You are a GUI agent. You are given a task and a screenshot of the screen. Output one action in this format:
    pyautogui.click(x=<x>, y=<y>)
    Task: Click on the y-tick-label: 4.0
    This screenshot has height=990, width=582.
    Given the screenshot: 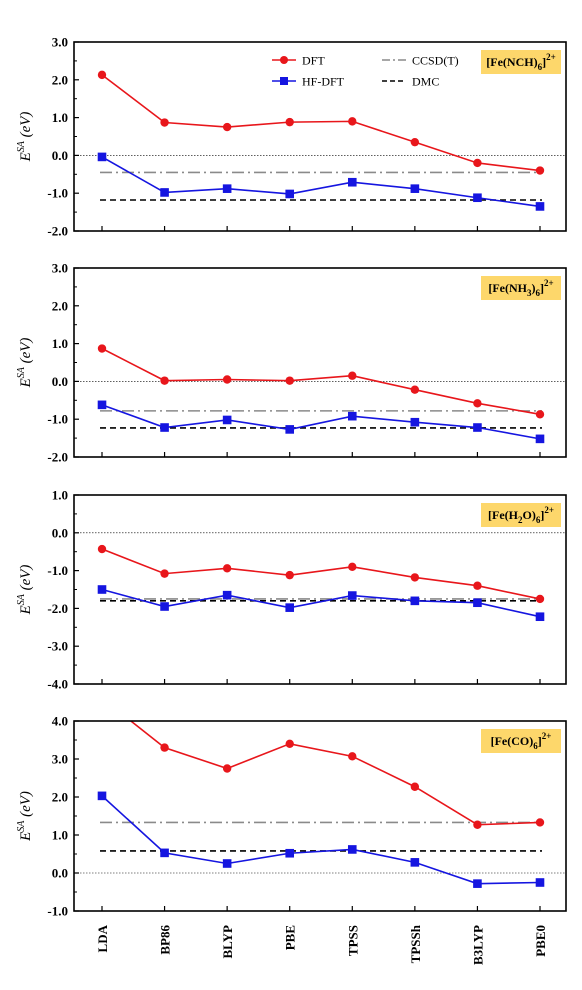 What is the action you would take?
    pyautogui.click(x=60, y=721)
    